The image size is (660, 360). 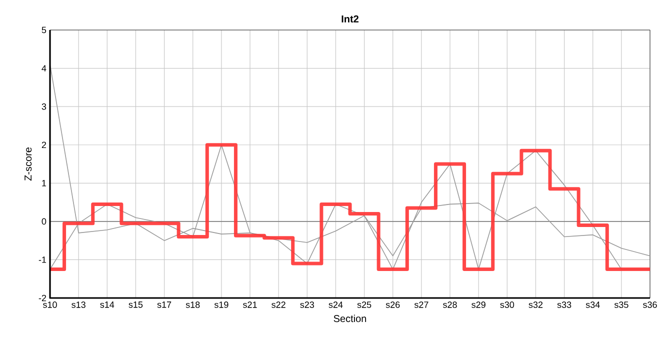 I want to click on x-tick-label: s22, so click(x=279, y=305).